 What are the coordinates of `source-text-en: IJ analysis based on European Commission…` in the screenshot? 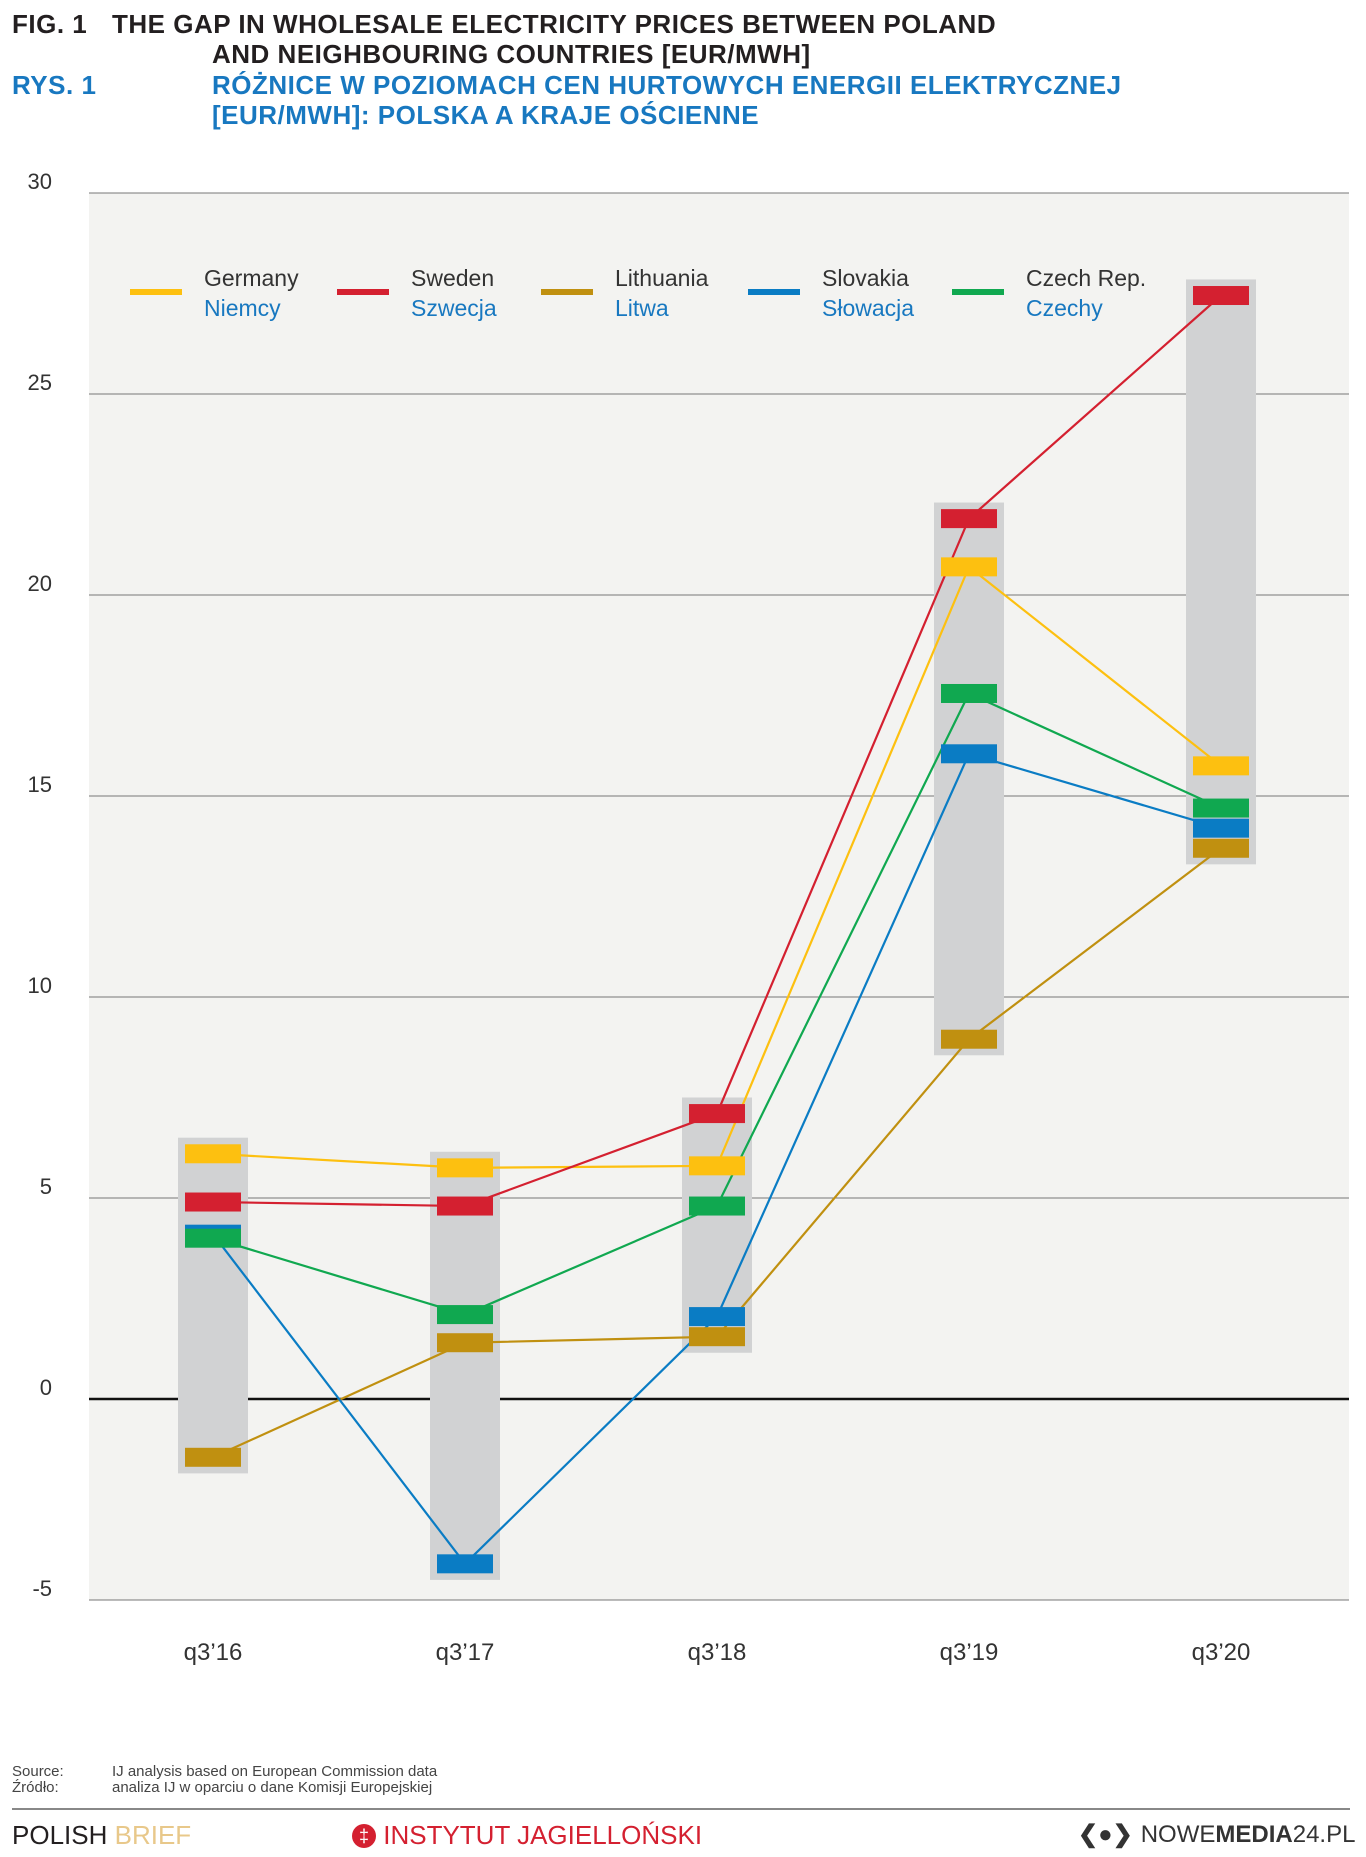 It's located at (275, 1771).